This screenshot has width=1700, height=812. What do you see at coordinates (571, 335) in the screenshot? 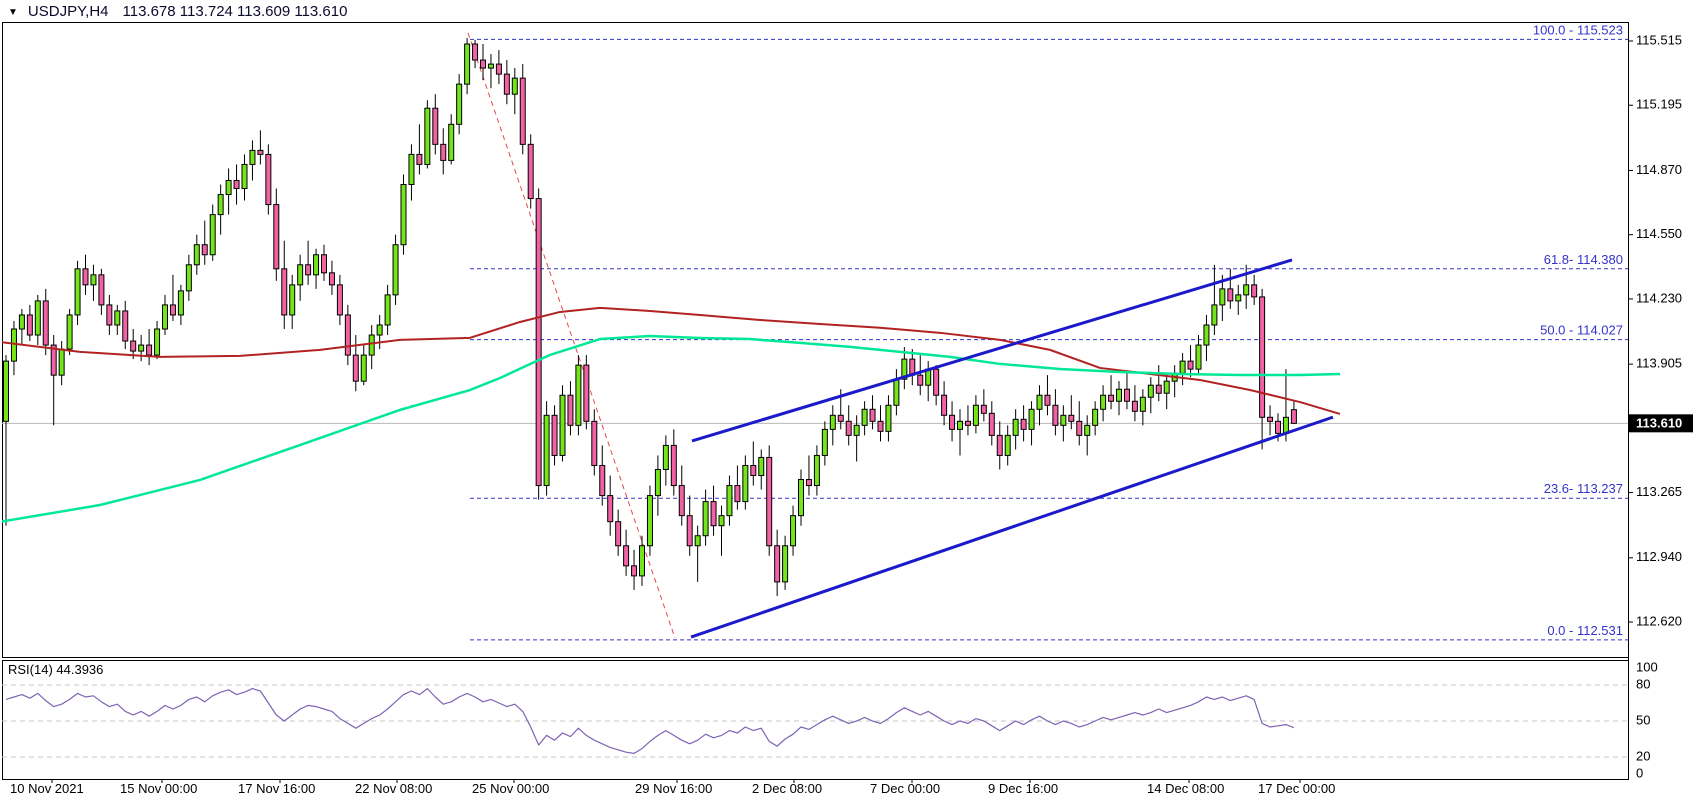
I see `fib-diagonal-line` at bounding box center [571, 335].